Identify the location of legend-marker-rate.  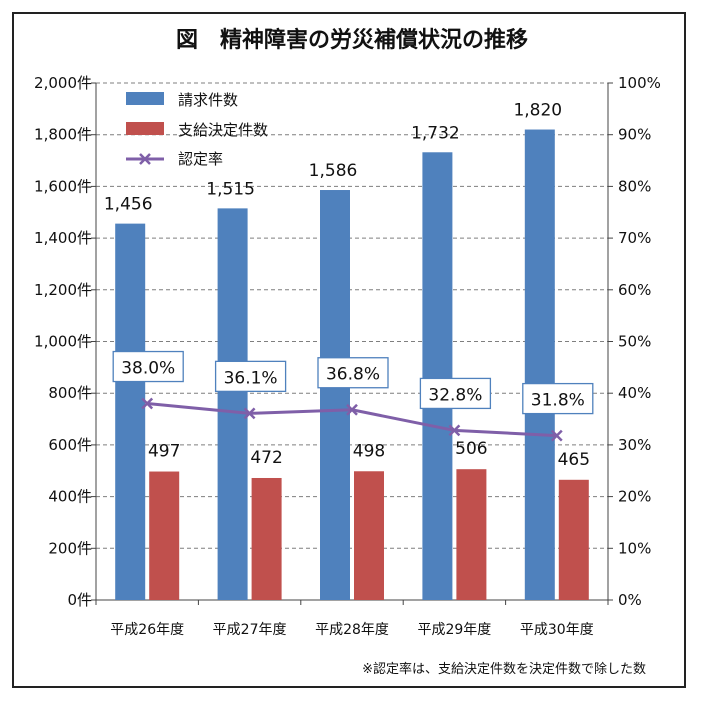
(145, 159).